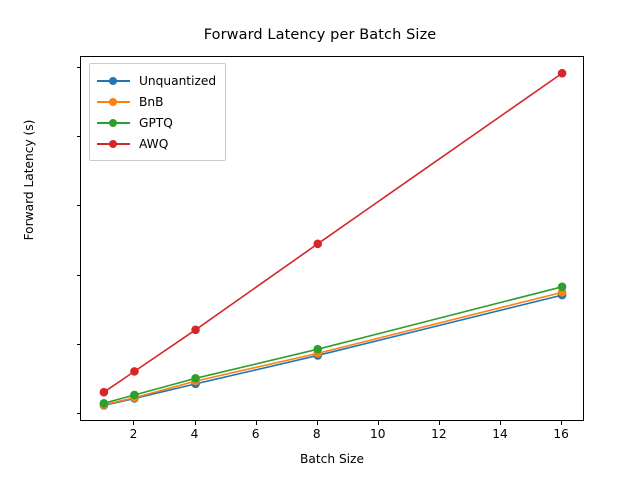 This screenshot has height=480, width=640. Describe the element at coordinates (133, 434) in the screenshot. I see `x-tick-label: 2` at that location.